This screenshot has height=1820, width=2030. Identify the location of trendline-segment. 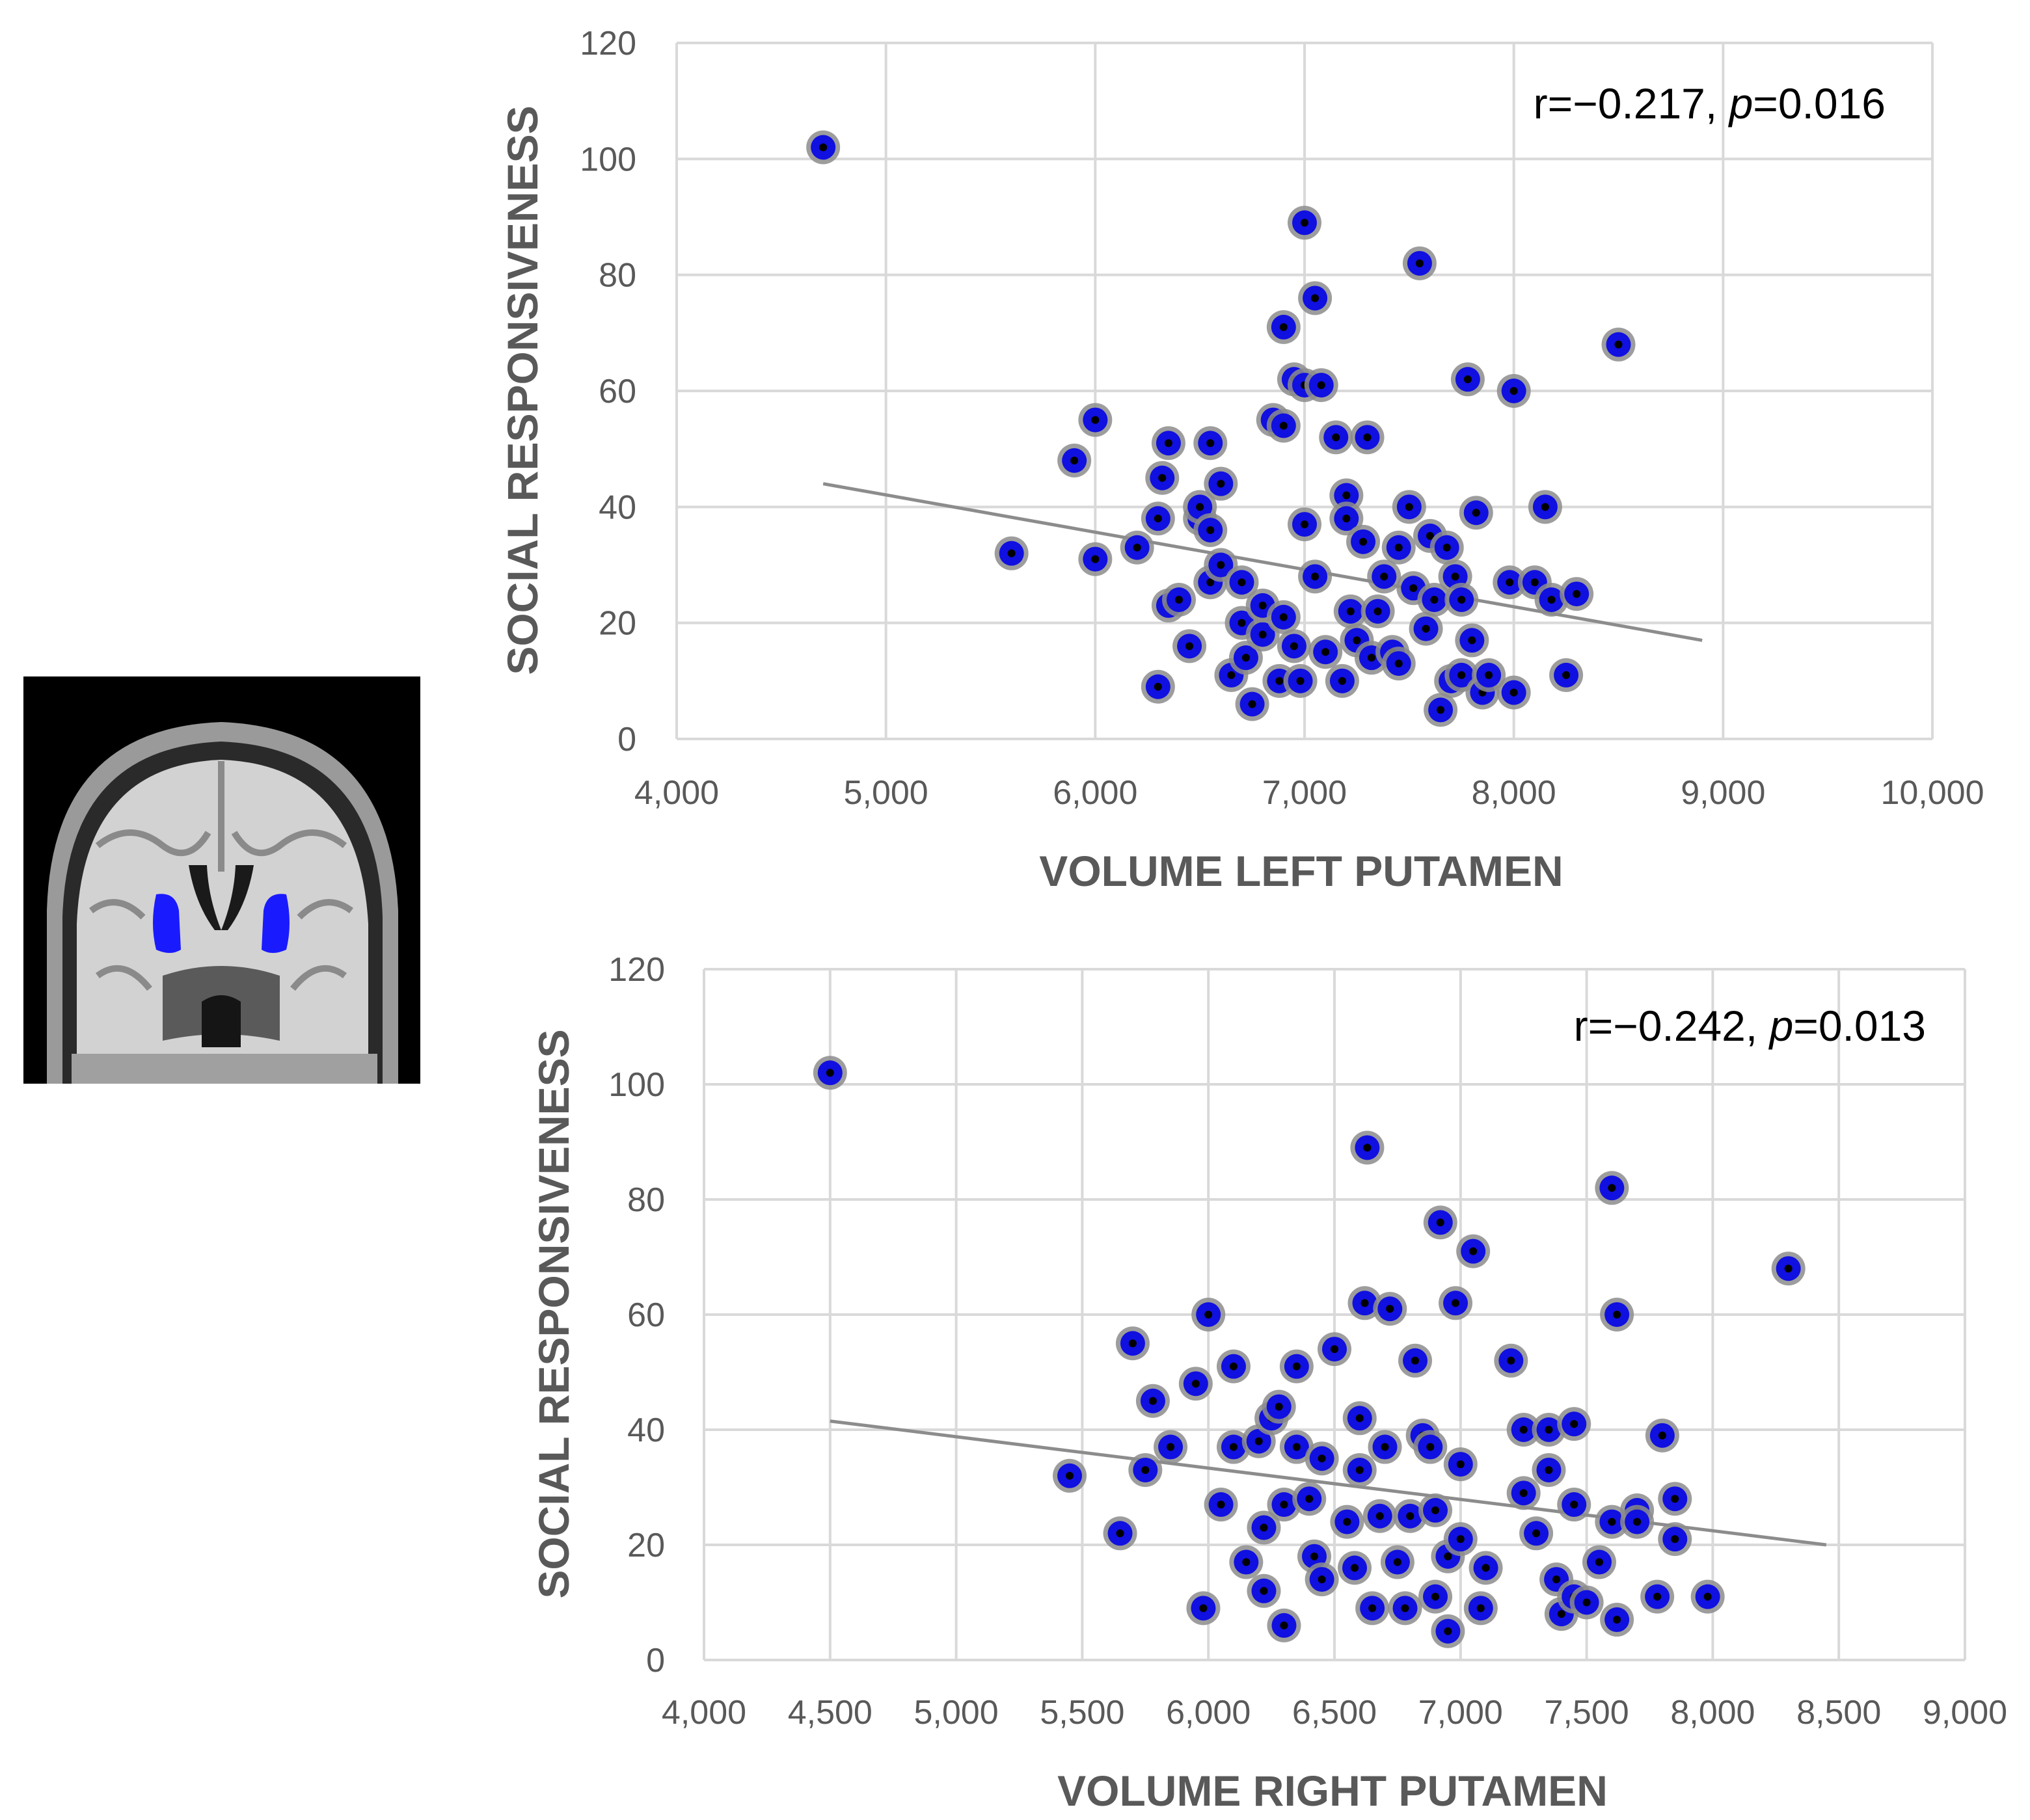
(1328, 1483).